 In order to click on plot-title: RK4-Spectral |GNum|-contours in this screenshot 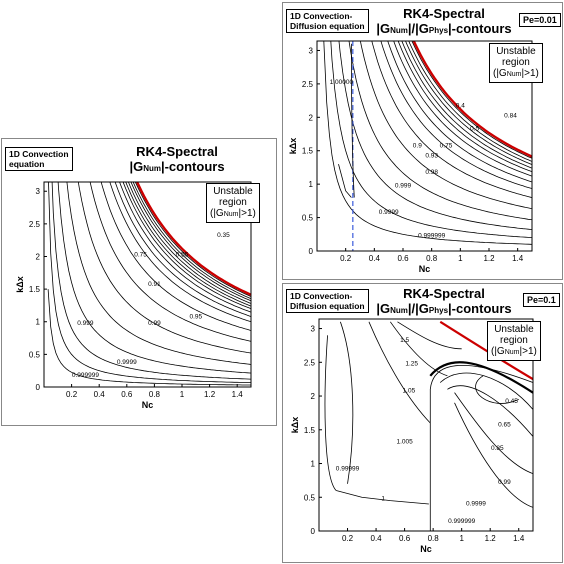, I will do `click(177, 160)`.